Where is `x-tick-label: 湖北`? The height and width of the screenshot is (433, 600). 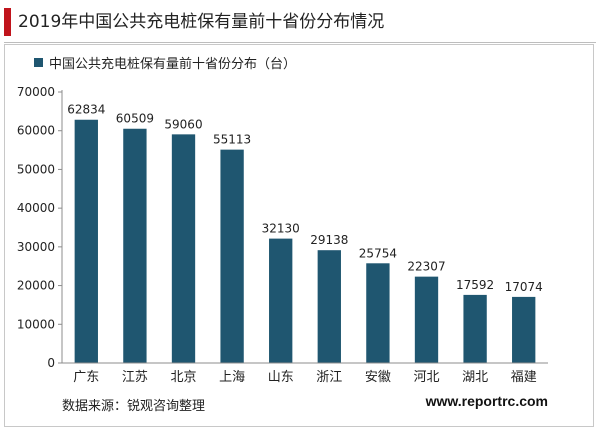
x-tick-label: 湖北 is located at coordinates (475, 377).